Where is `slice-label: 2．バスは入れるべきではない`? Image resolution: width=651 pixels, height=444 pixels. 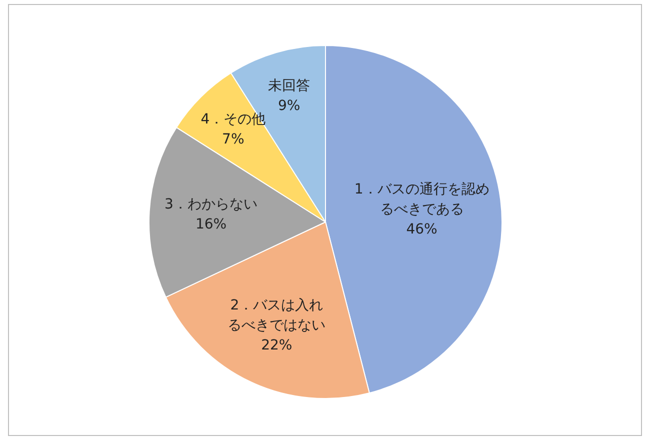 slice-label: 2．バスは入れるべきではない is located at coordinates (277, 315).